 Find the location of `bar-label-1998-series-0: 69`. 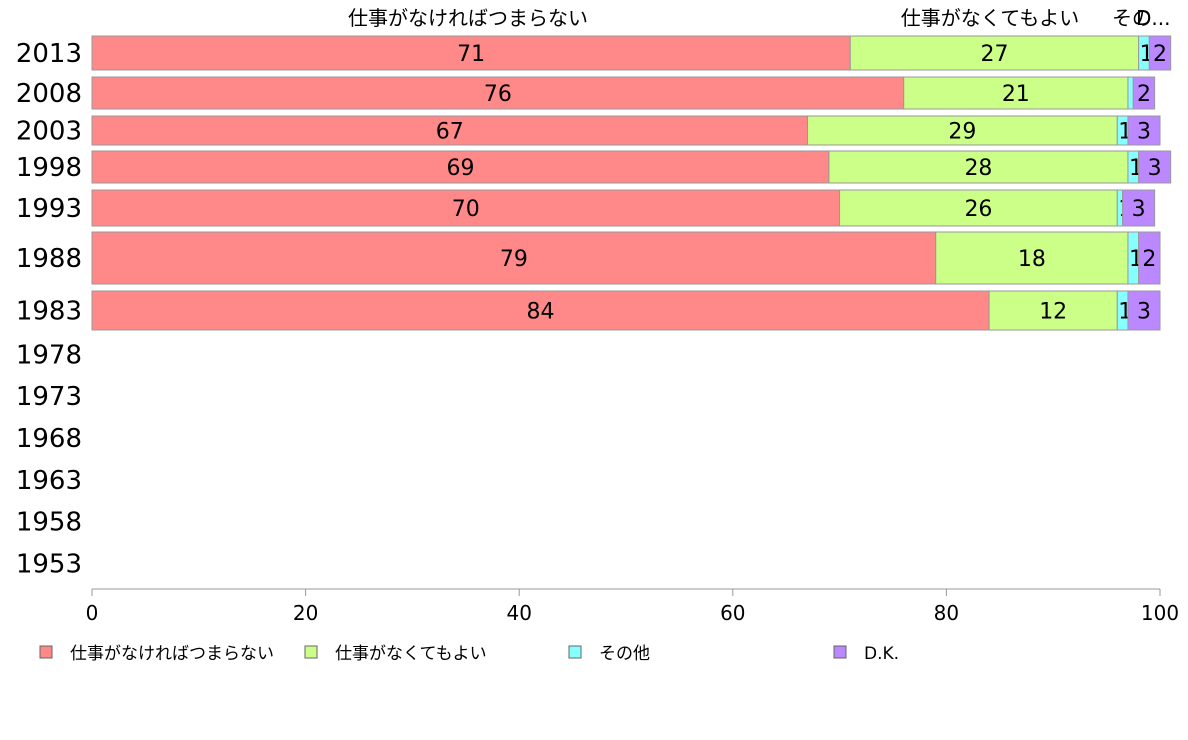

bar-label-1998-series-0: 69 is located at coordinates (460, 168).